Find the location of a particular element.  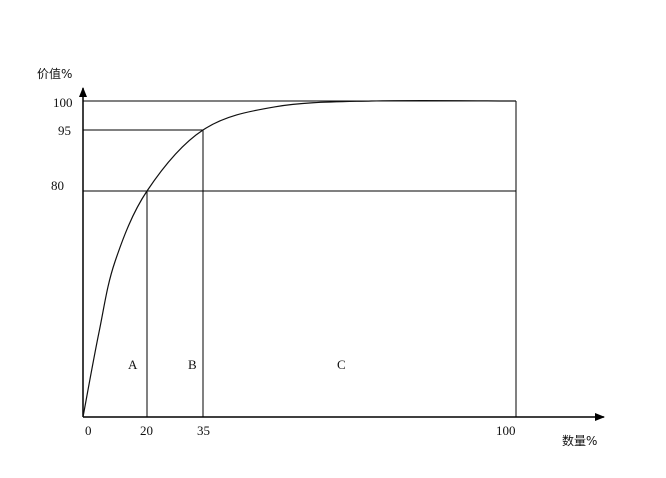

y-tick-label: 100 is located at coordinates (63, 102).